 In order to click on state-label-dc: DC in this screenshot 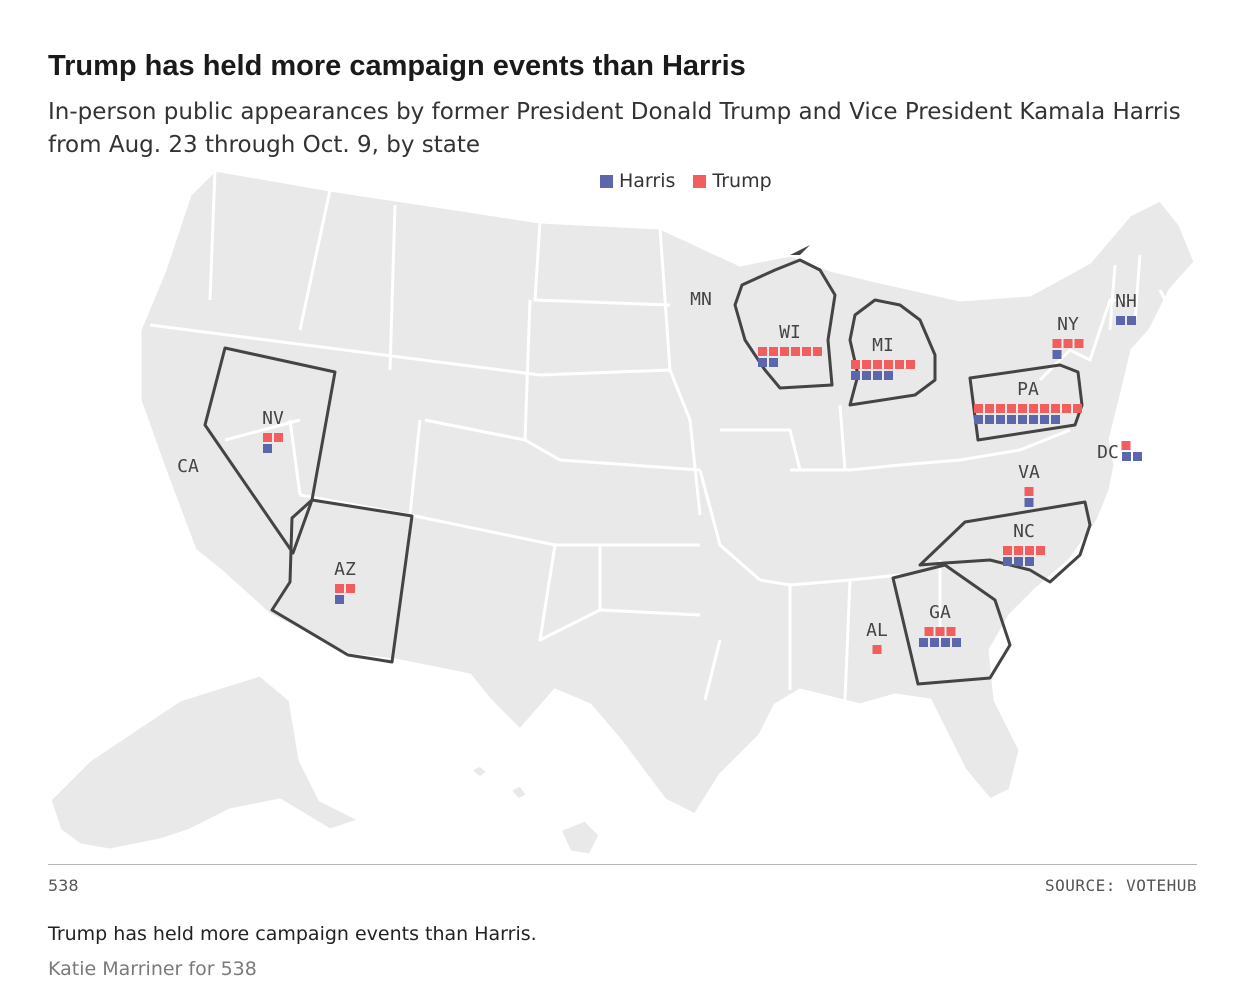, I will do `click(1108, 452)`.